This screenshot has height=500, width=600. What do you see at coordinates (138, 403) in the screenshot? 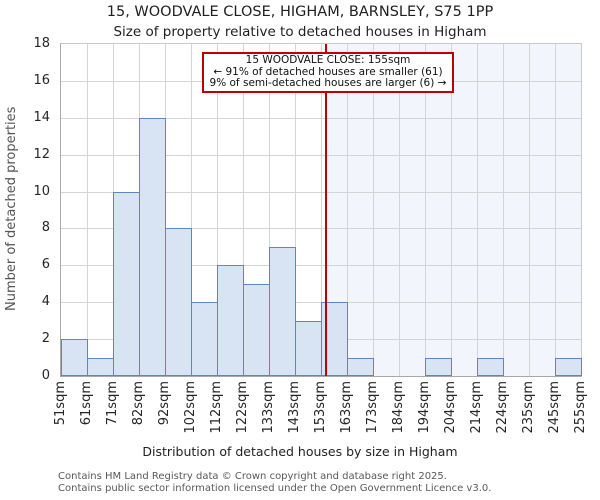
I see `x-tick-label: 82sqm` at bounding box center [138, 403].